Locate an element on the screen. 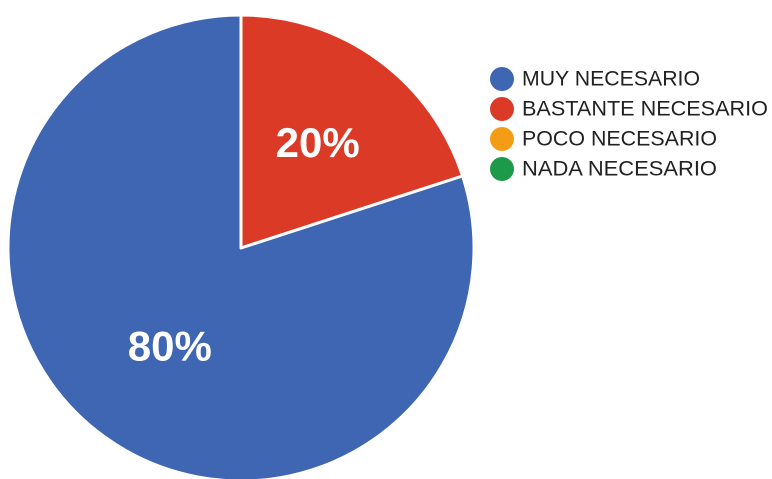 The width and height of the screenshot is (772, 479). legend-label-muy-necesario: MUY NECESARIO is located at coordinates (611, 79).